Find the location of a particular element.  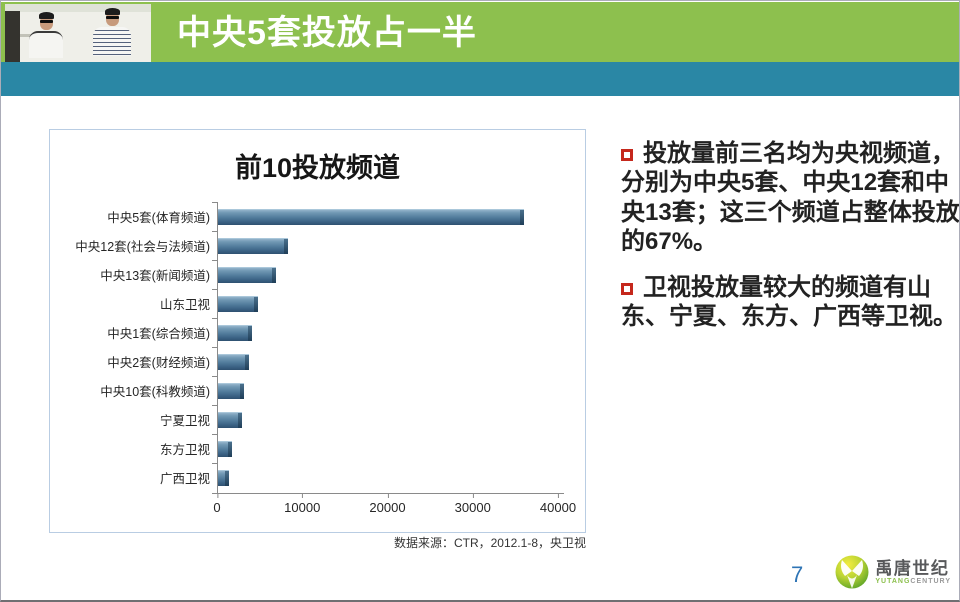

chart-row: 中央12套(社会与法频道) is located at coordinates (312, 245).